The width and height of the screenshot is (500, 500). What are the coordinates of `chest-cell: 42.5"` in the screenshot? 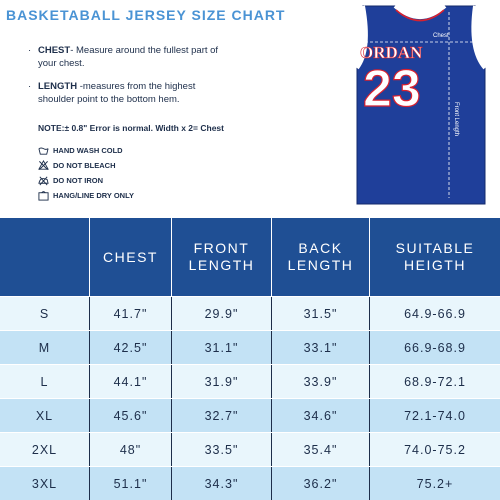 It's located at (131, 347).